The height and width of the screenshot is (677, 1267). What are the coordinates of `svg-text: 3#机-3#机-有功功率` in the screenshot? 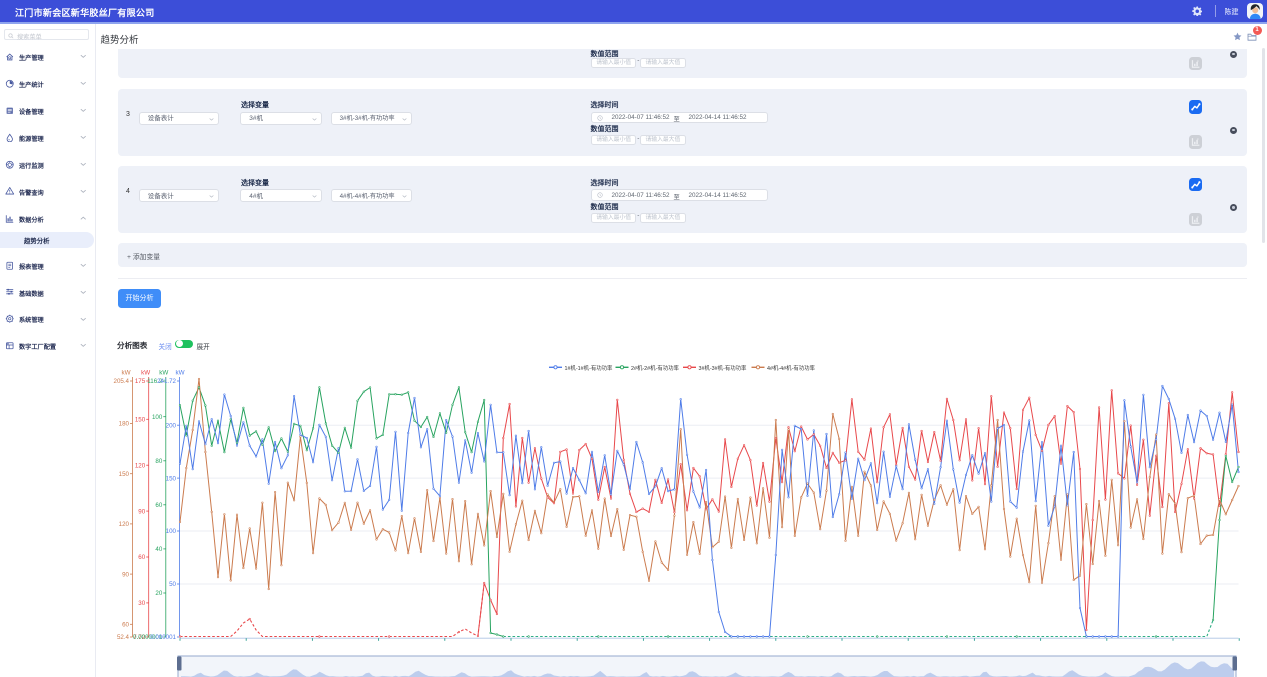 It's located at (723, 368).